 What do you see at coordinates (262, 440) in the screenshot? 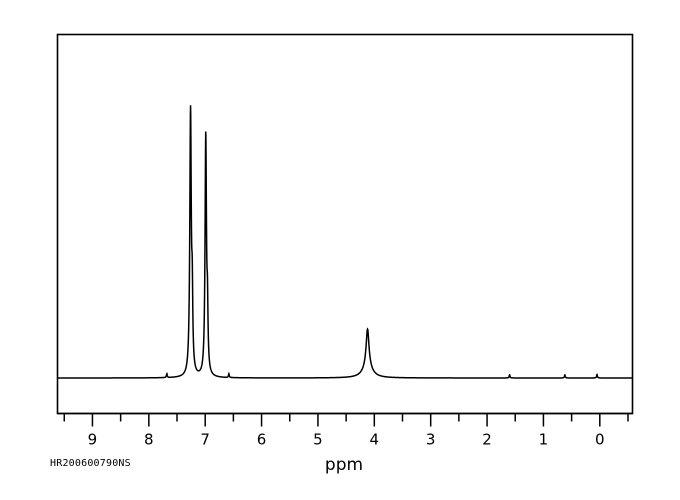
I see `x-axis-tick-label: 6` at bounding box center [262, 440].